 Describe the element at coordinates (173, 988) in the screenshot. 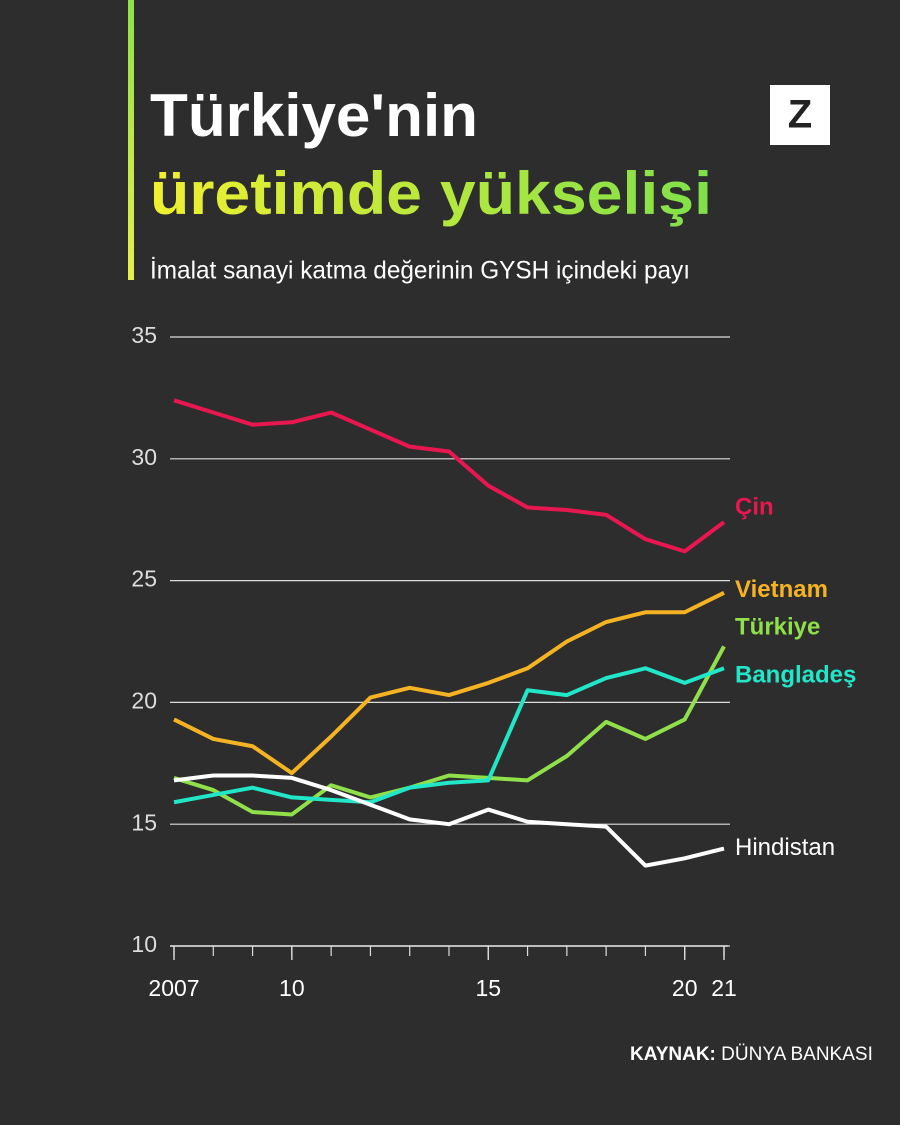

I see `x-tick-label: 2007` at that location.